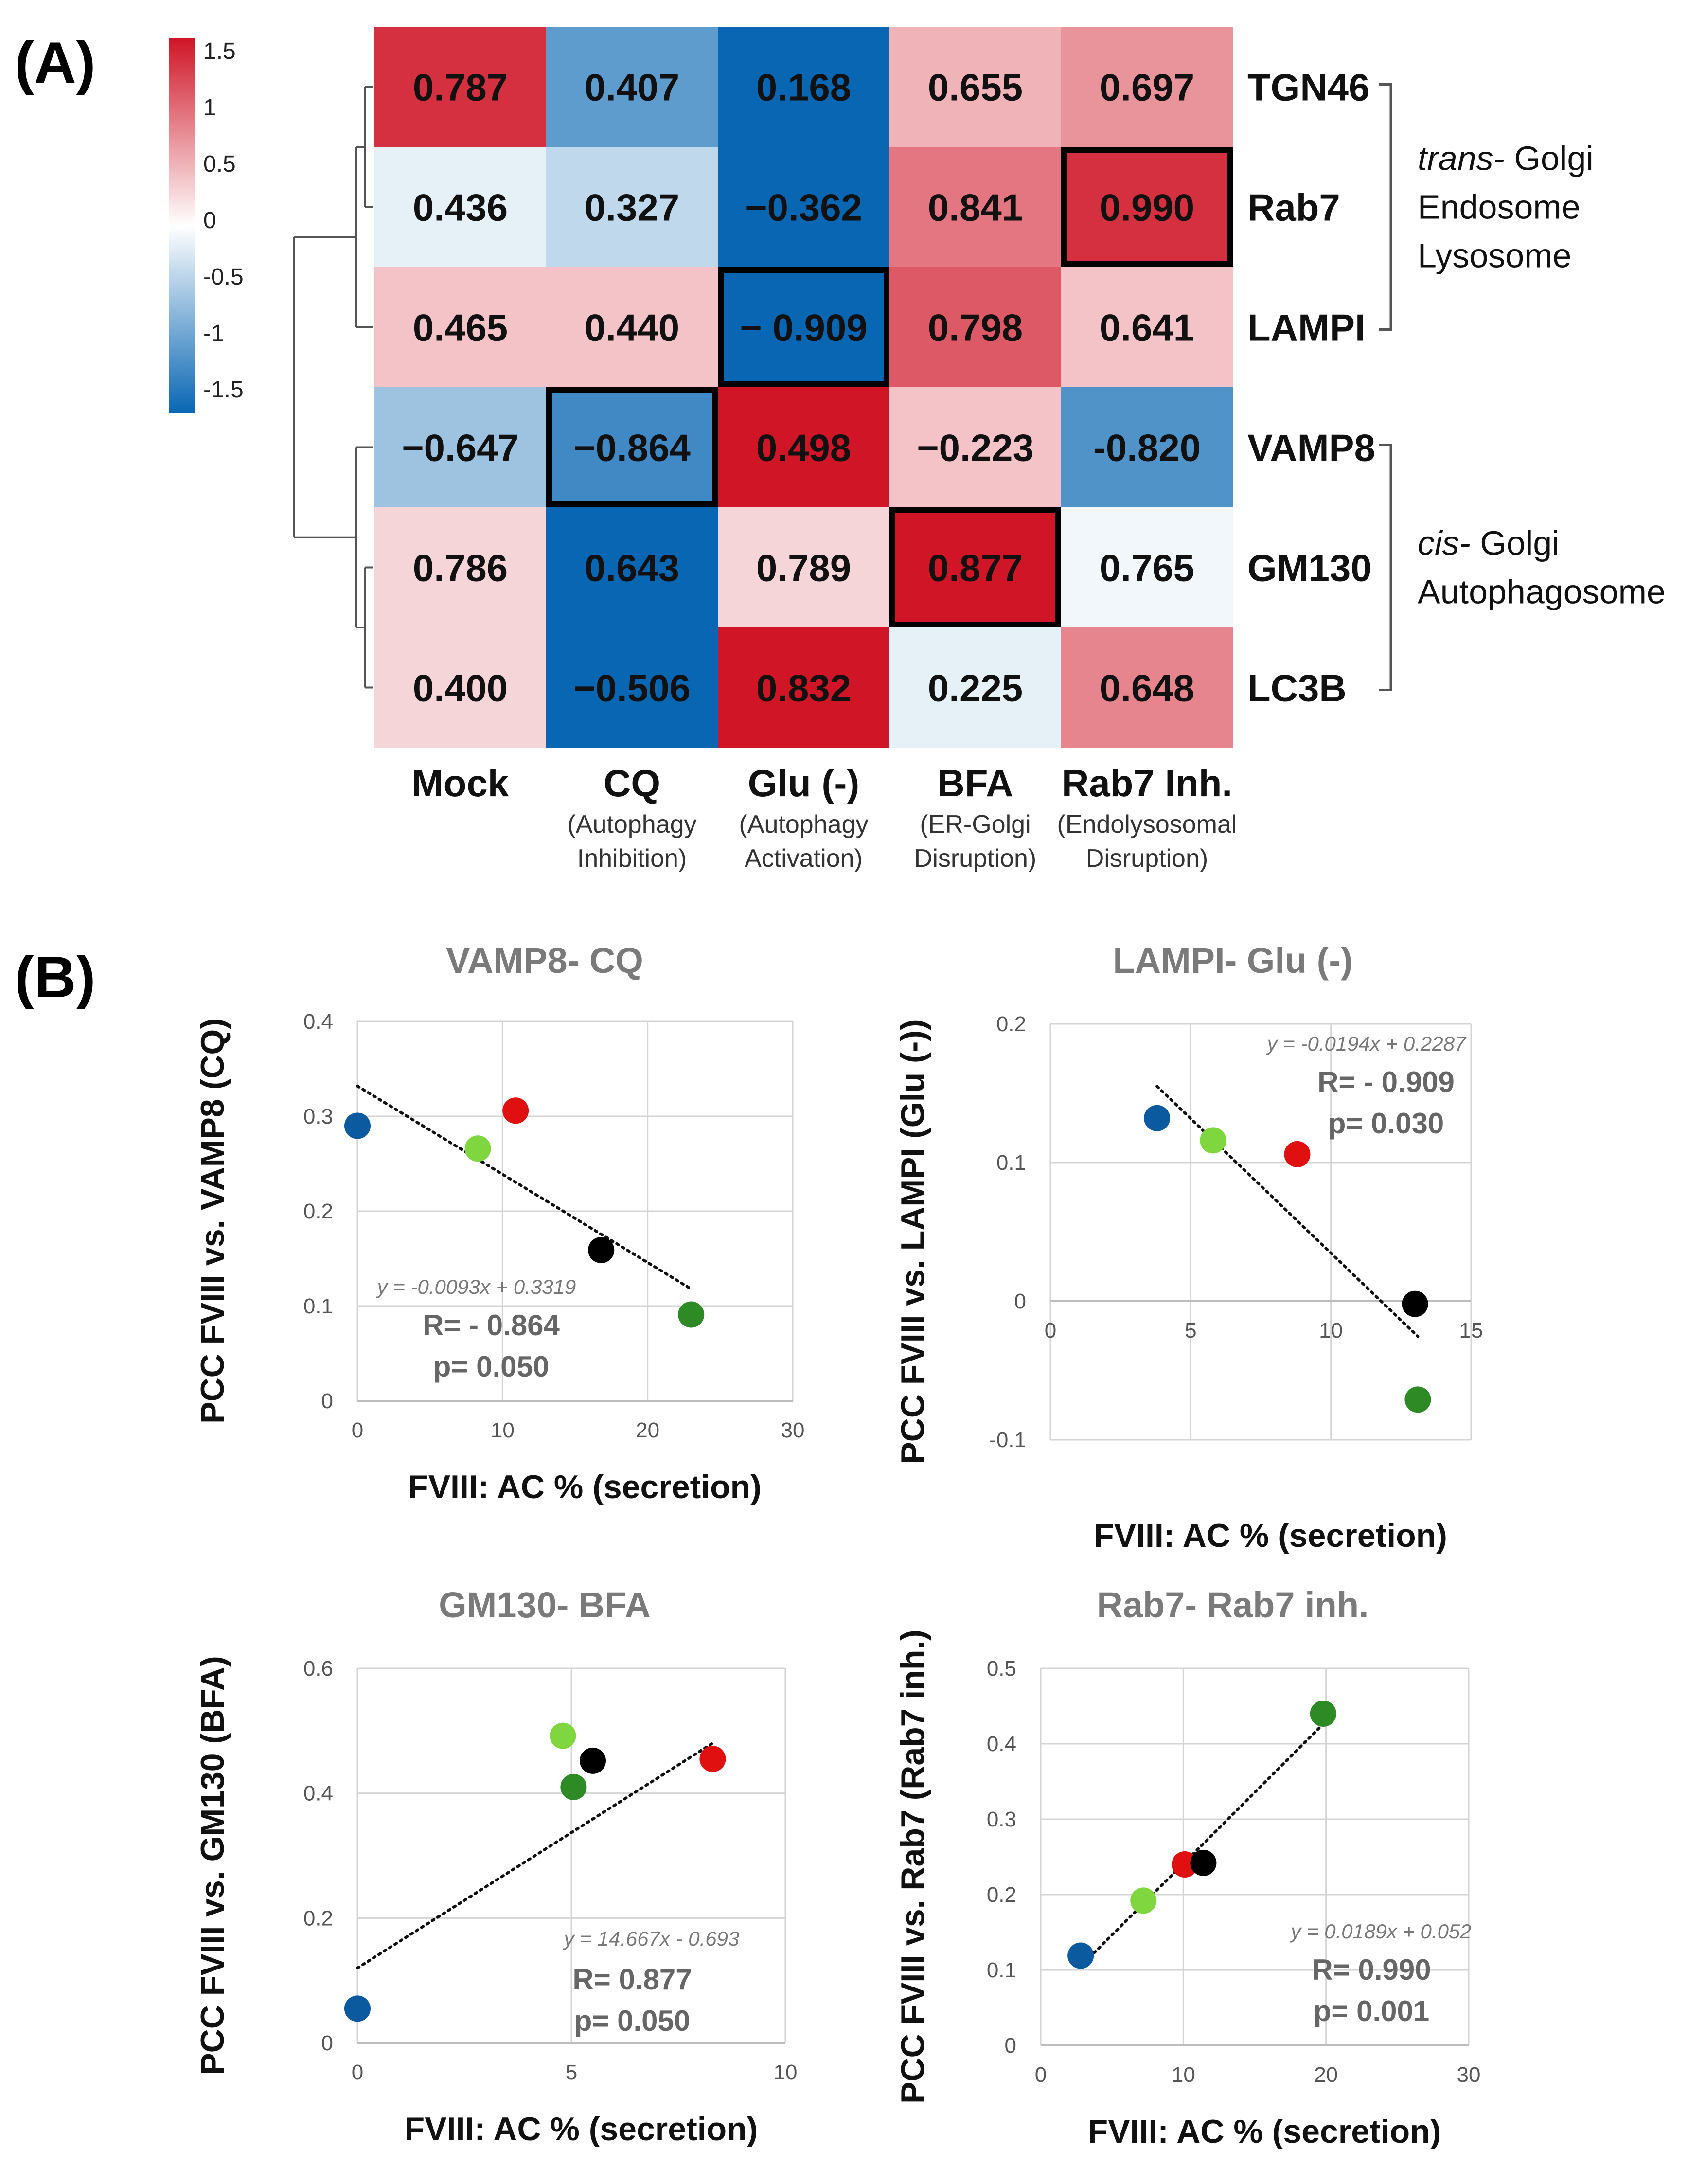 This screenshot has width=1706, height=2184. What do you see at coordinates (55, 62) in the screenshot?
I see `panel-a-label: (A)` at bounding box center [55, 62].